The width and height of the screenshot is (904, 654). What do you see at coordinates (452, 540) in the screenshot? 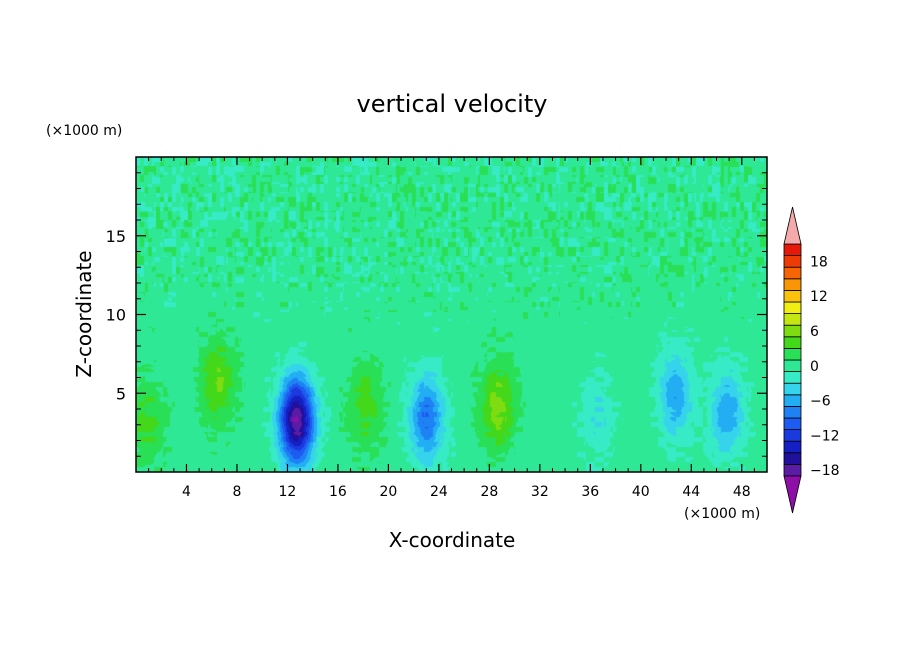
I see `x-axis-label: X-coordinate` at bounding box center [452, 540].